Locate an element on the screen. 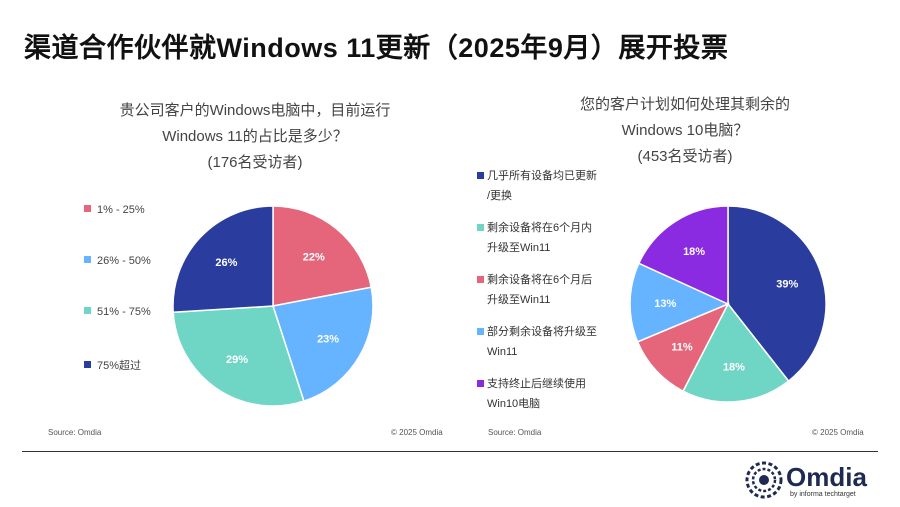 This screenshot has width=900, height=507. chart1-legend-item: 1% - 25% is located at coordinates (114, 210).